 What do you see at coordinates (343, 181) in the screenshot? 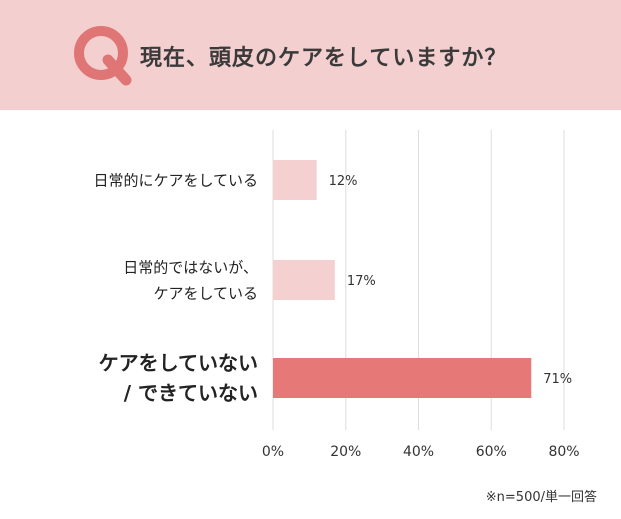
I see `data-label: 12%` at bounding box center [343, 181].